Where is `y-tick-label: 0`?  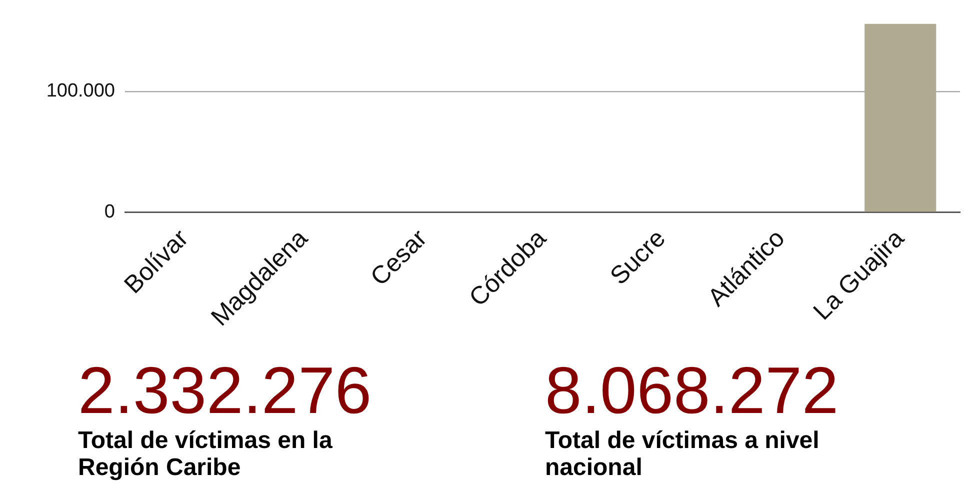
y-tick-label: 0 is located at coordinates (109, 212).